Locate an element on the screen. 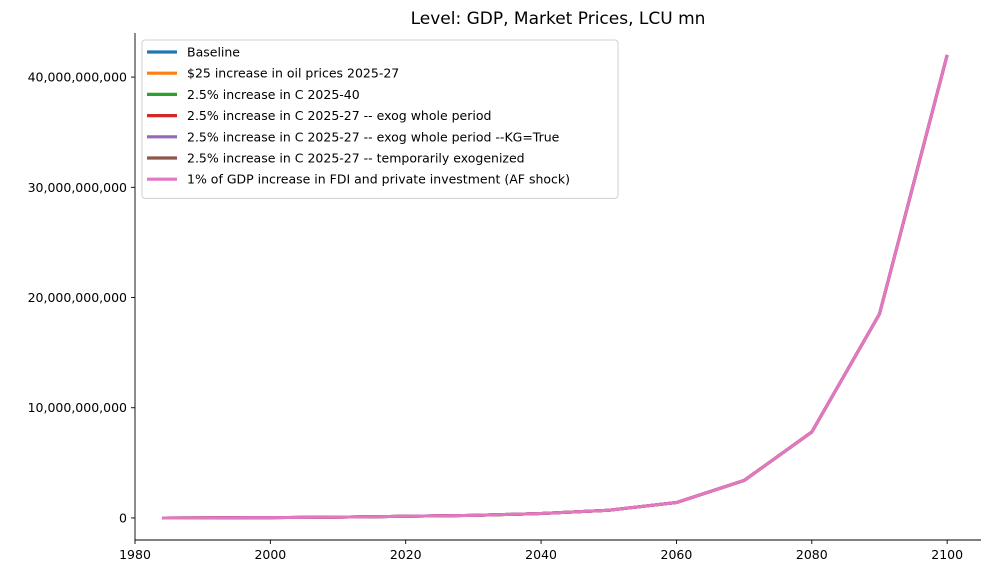 This screenshot has height=575, width=989. x-tick-label: 1980 is located at coordinates (135, 554).